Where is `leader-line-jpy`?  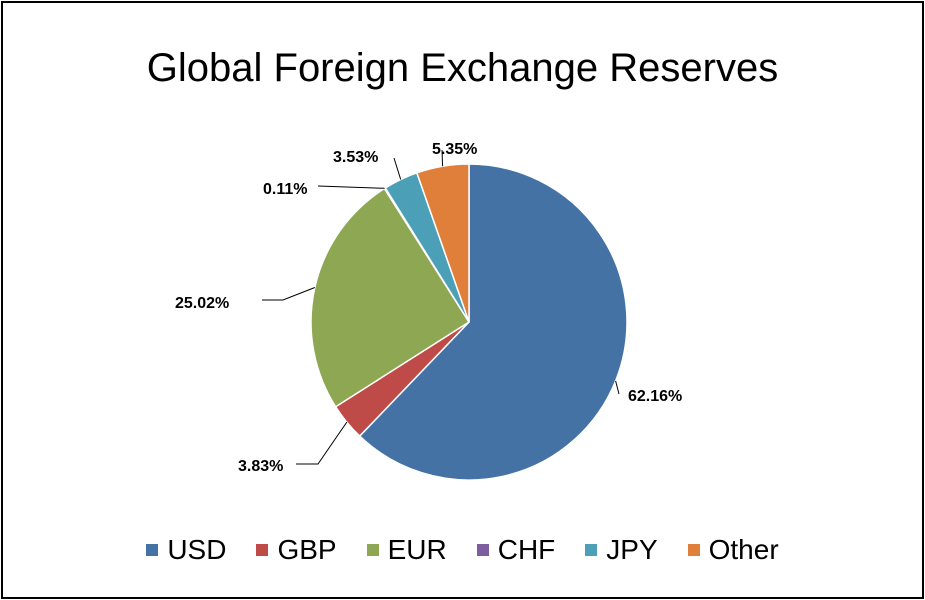
leader-line-jpy is located at coordinates (397, 168).